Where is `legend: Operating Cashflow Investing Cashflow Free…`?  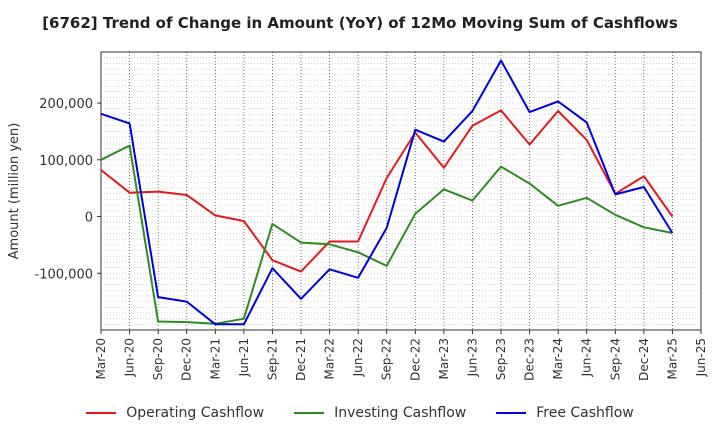 legend: Operating Cashflow Investing Cashflow Free… is located at coordinates (360, 413).